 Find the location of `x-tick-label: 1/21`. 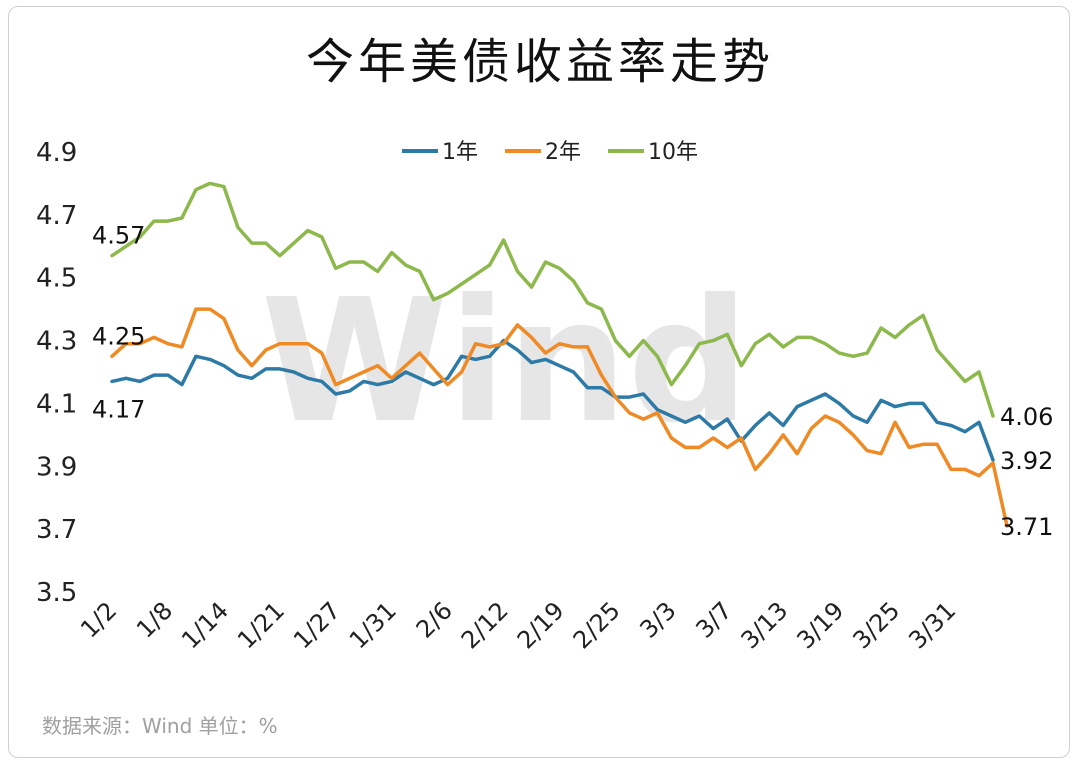

x-tick-label: 1/21 is located at coordinates (261, 625).